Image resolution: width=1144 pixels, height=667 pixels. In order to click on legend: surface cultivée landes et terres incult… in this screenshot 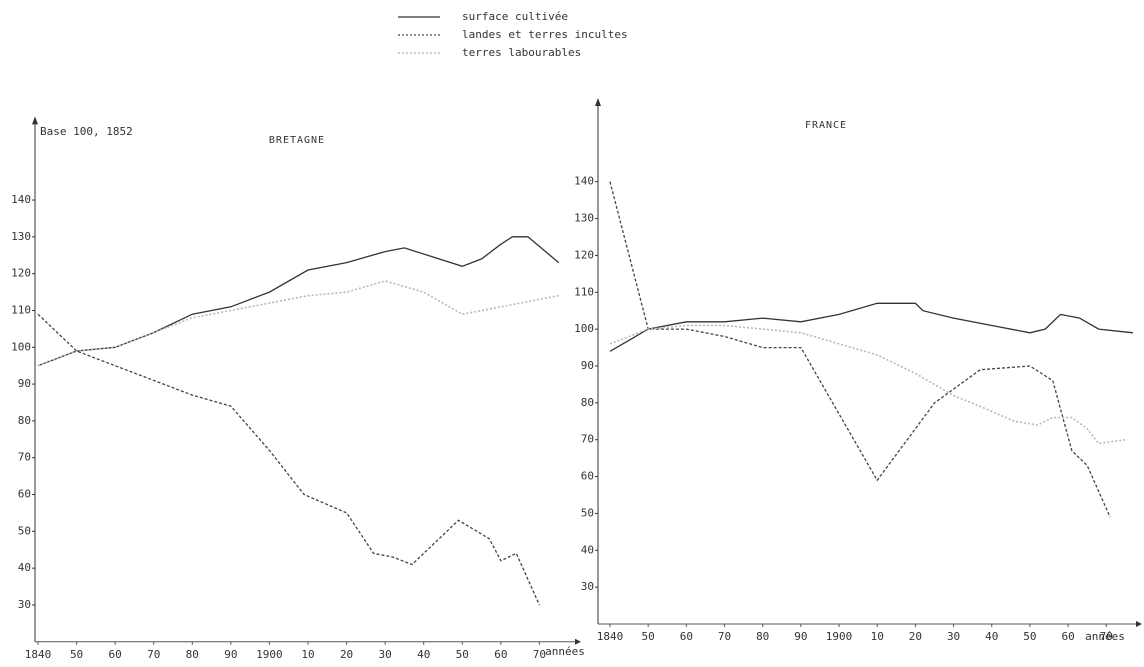, I will do `click(513, 34)`.